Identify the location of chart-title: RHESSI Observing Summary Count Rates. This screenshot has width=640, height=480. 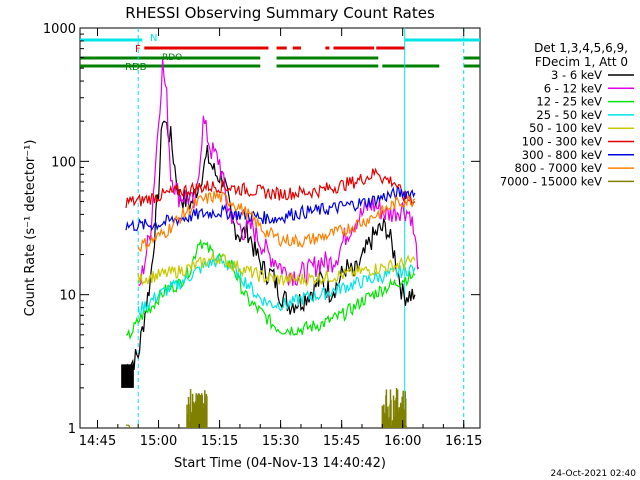
(280, 13).